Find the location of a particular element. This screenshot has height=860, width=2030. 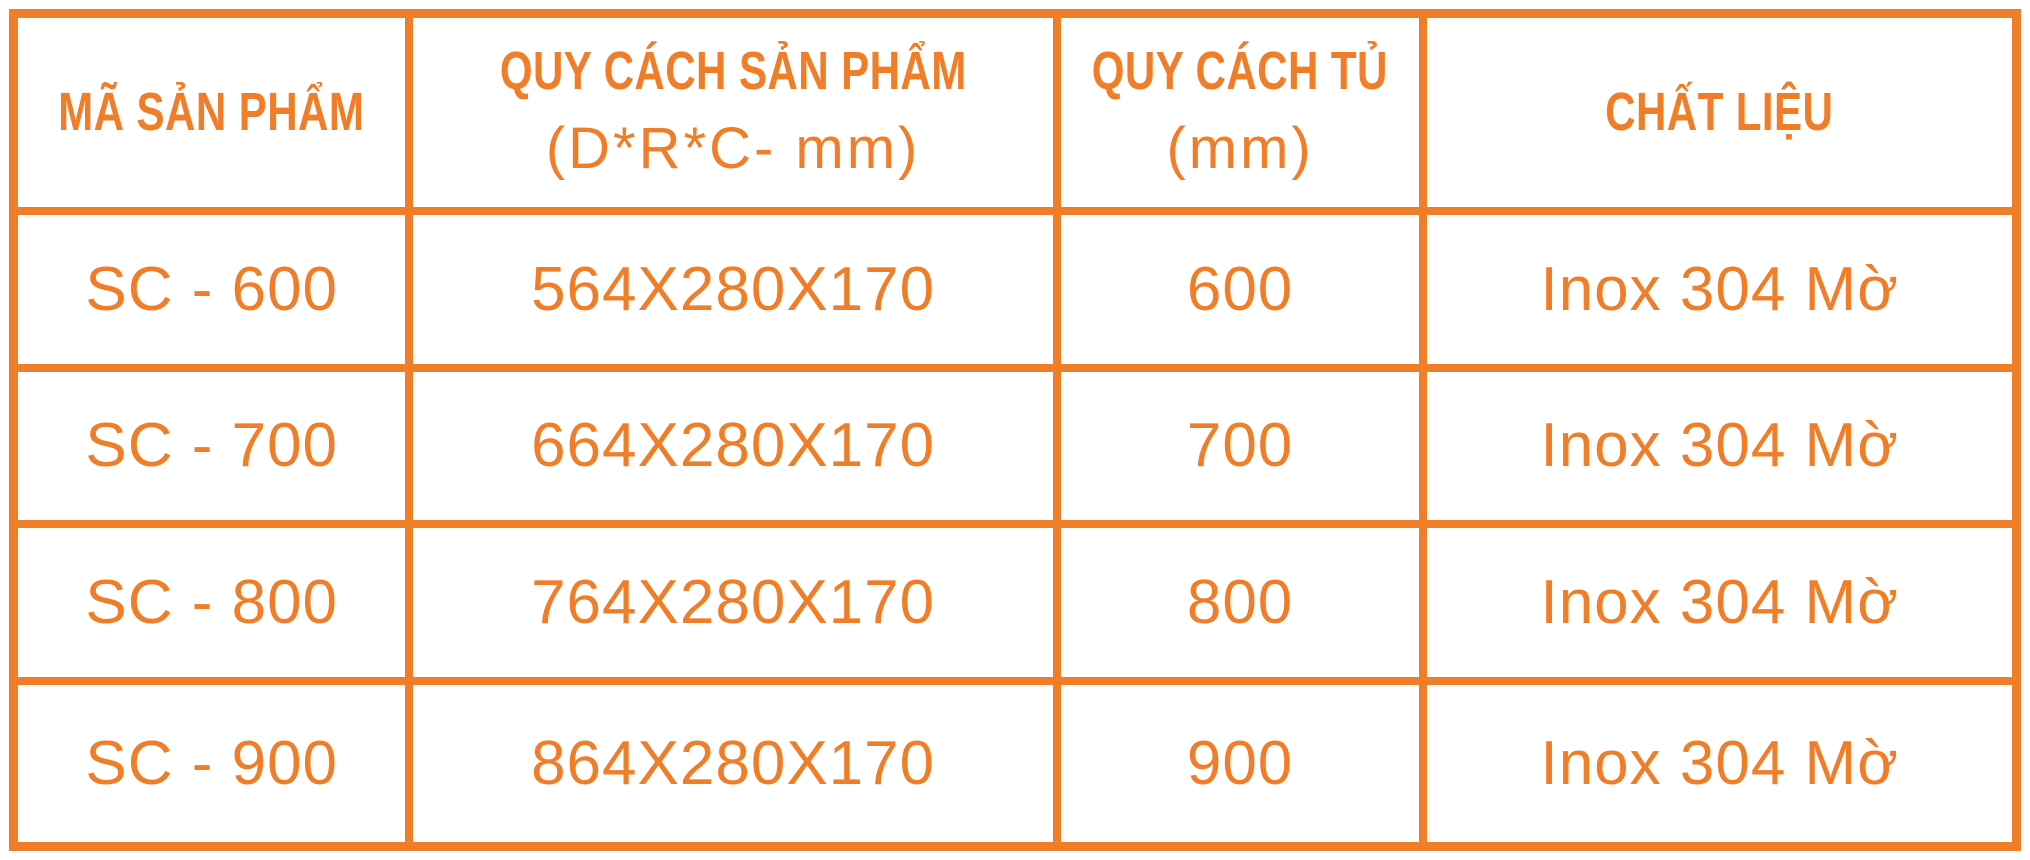

column-header-product-code: MÃ SẢN PHẨM is located at coordinates (216, 116).